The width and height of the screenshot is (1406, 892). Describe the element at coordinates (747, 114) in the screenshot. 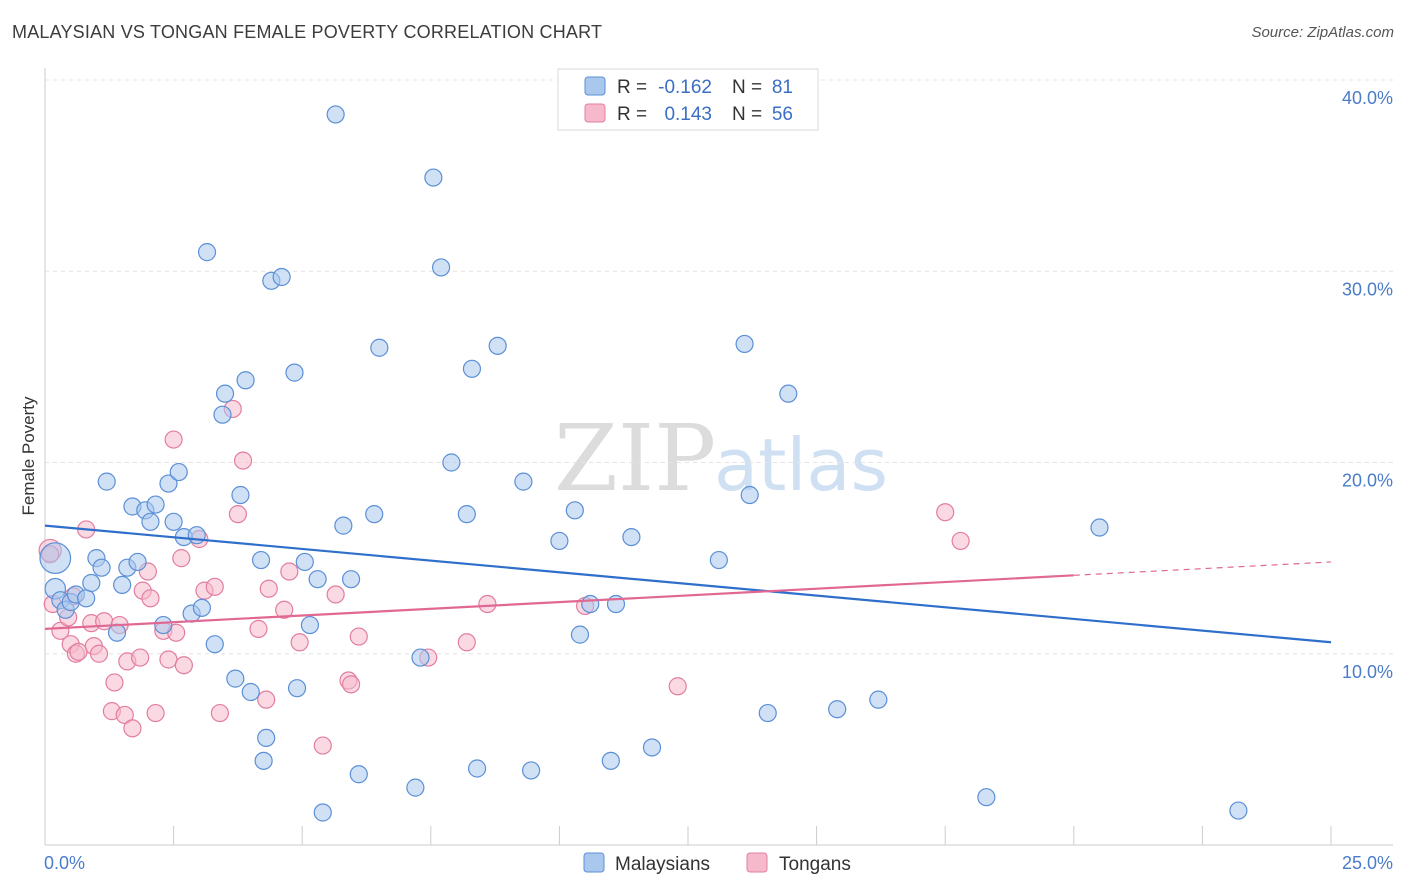

I see `legend-n-label-tongans: N =` at that location.